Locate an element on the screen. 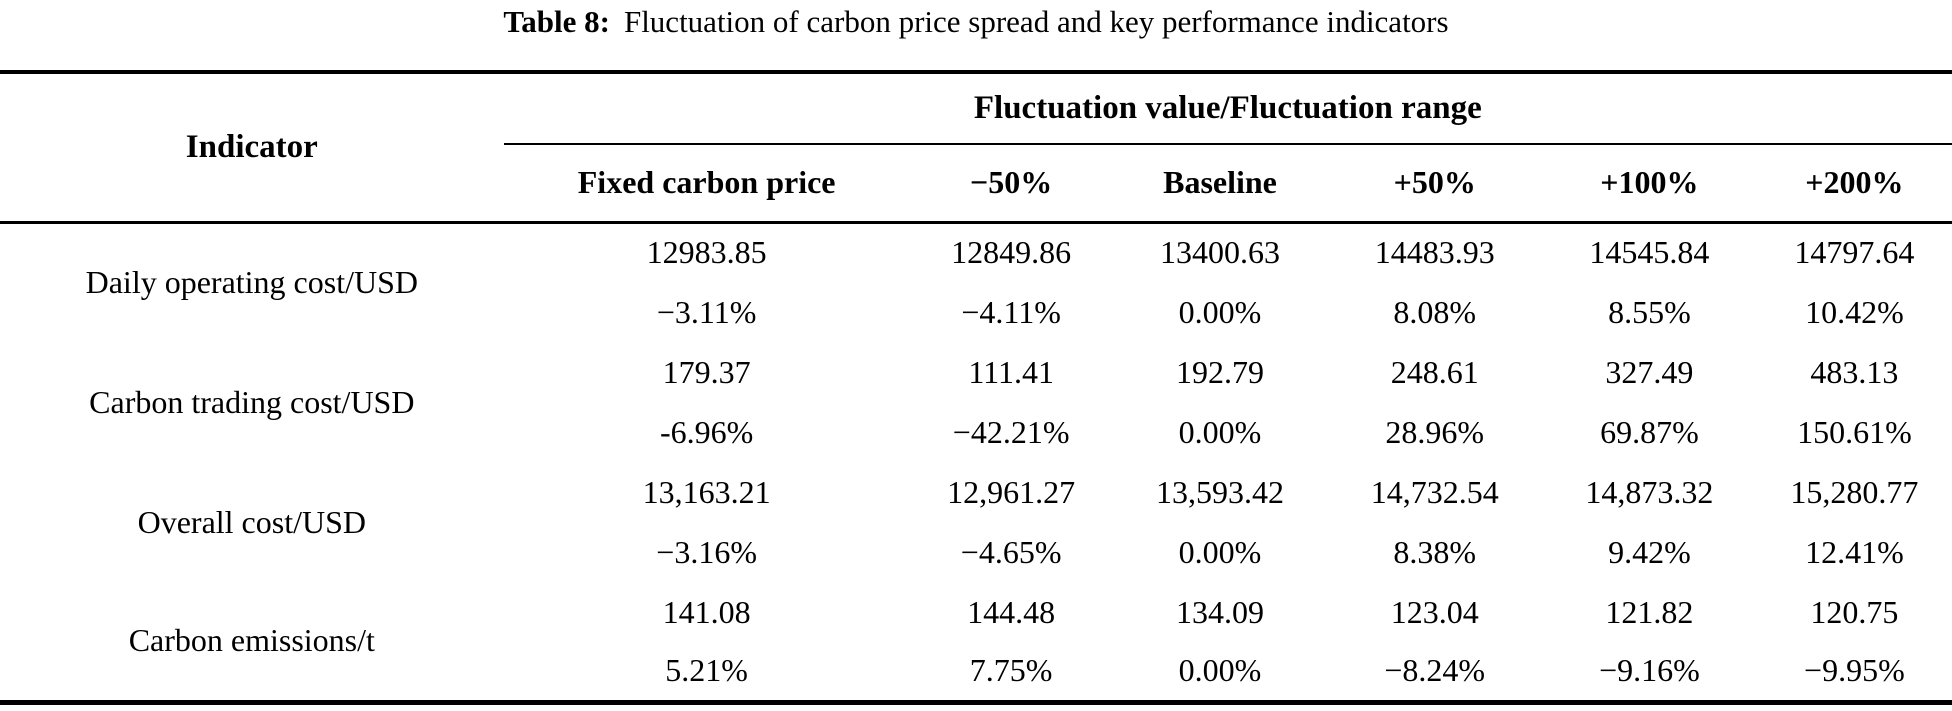  change-cell: −42.21% is located at coordinates (1011, 431).